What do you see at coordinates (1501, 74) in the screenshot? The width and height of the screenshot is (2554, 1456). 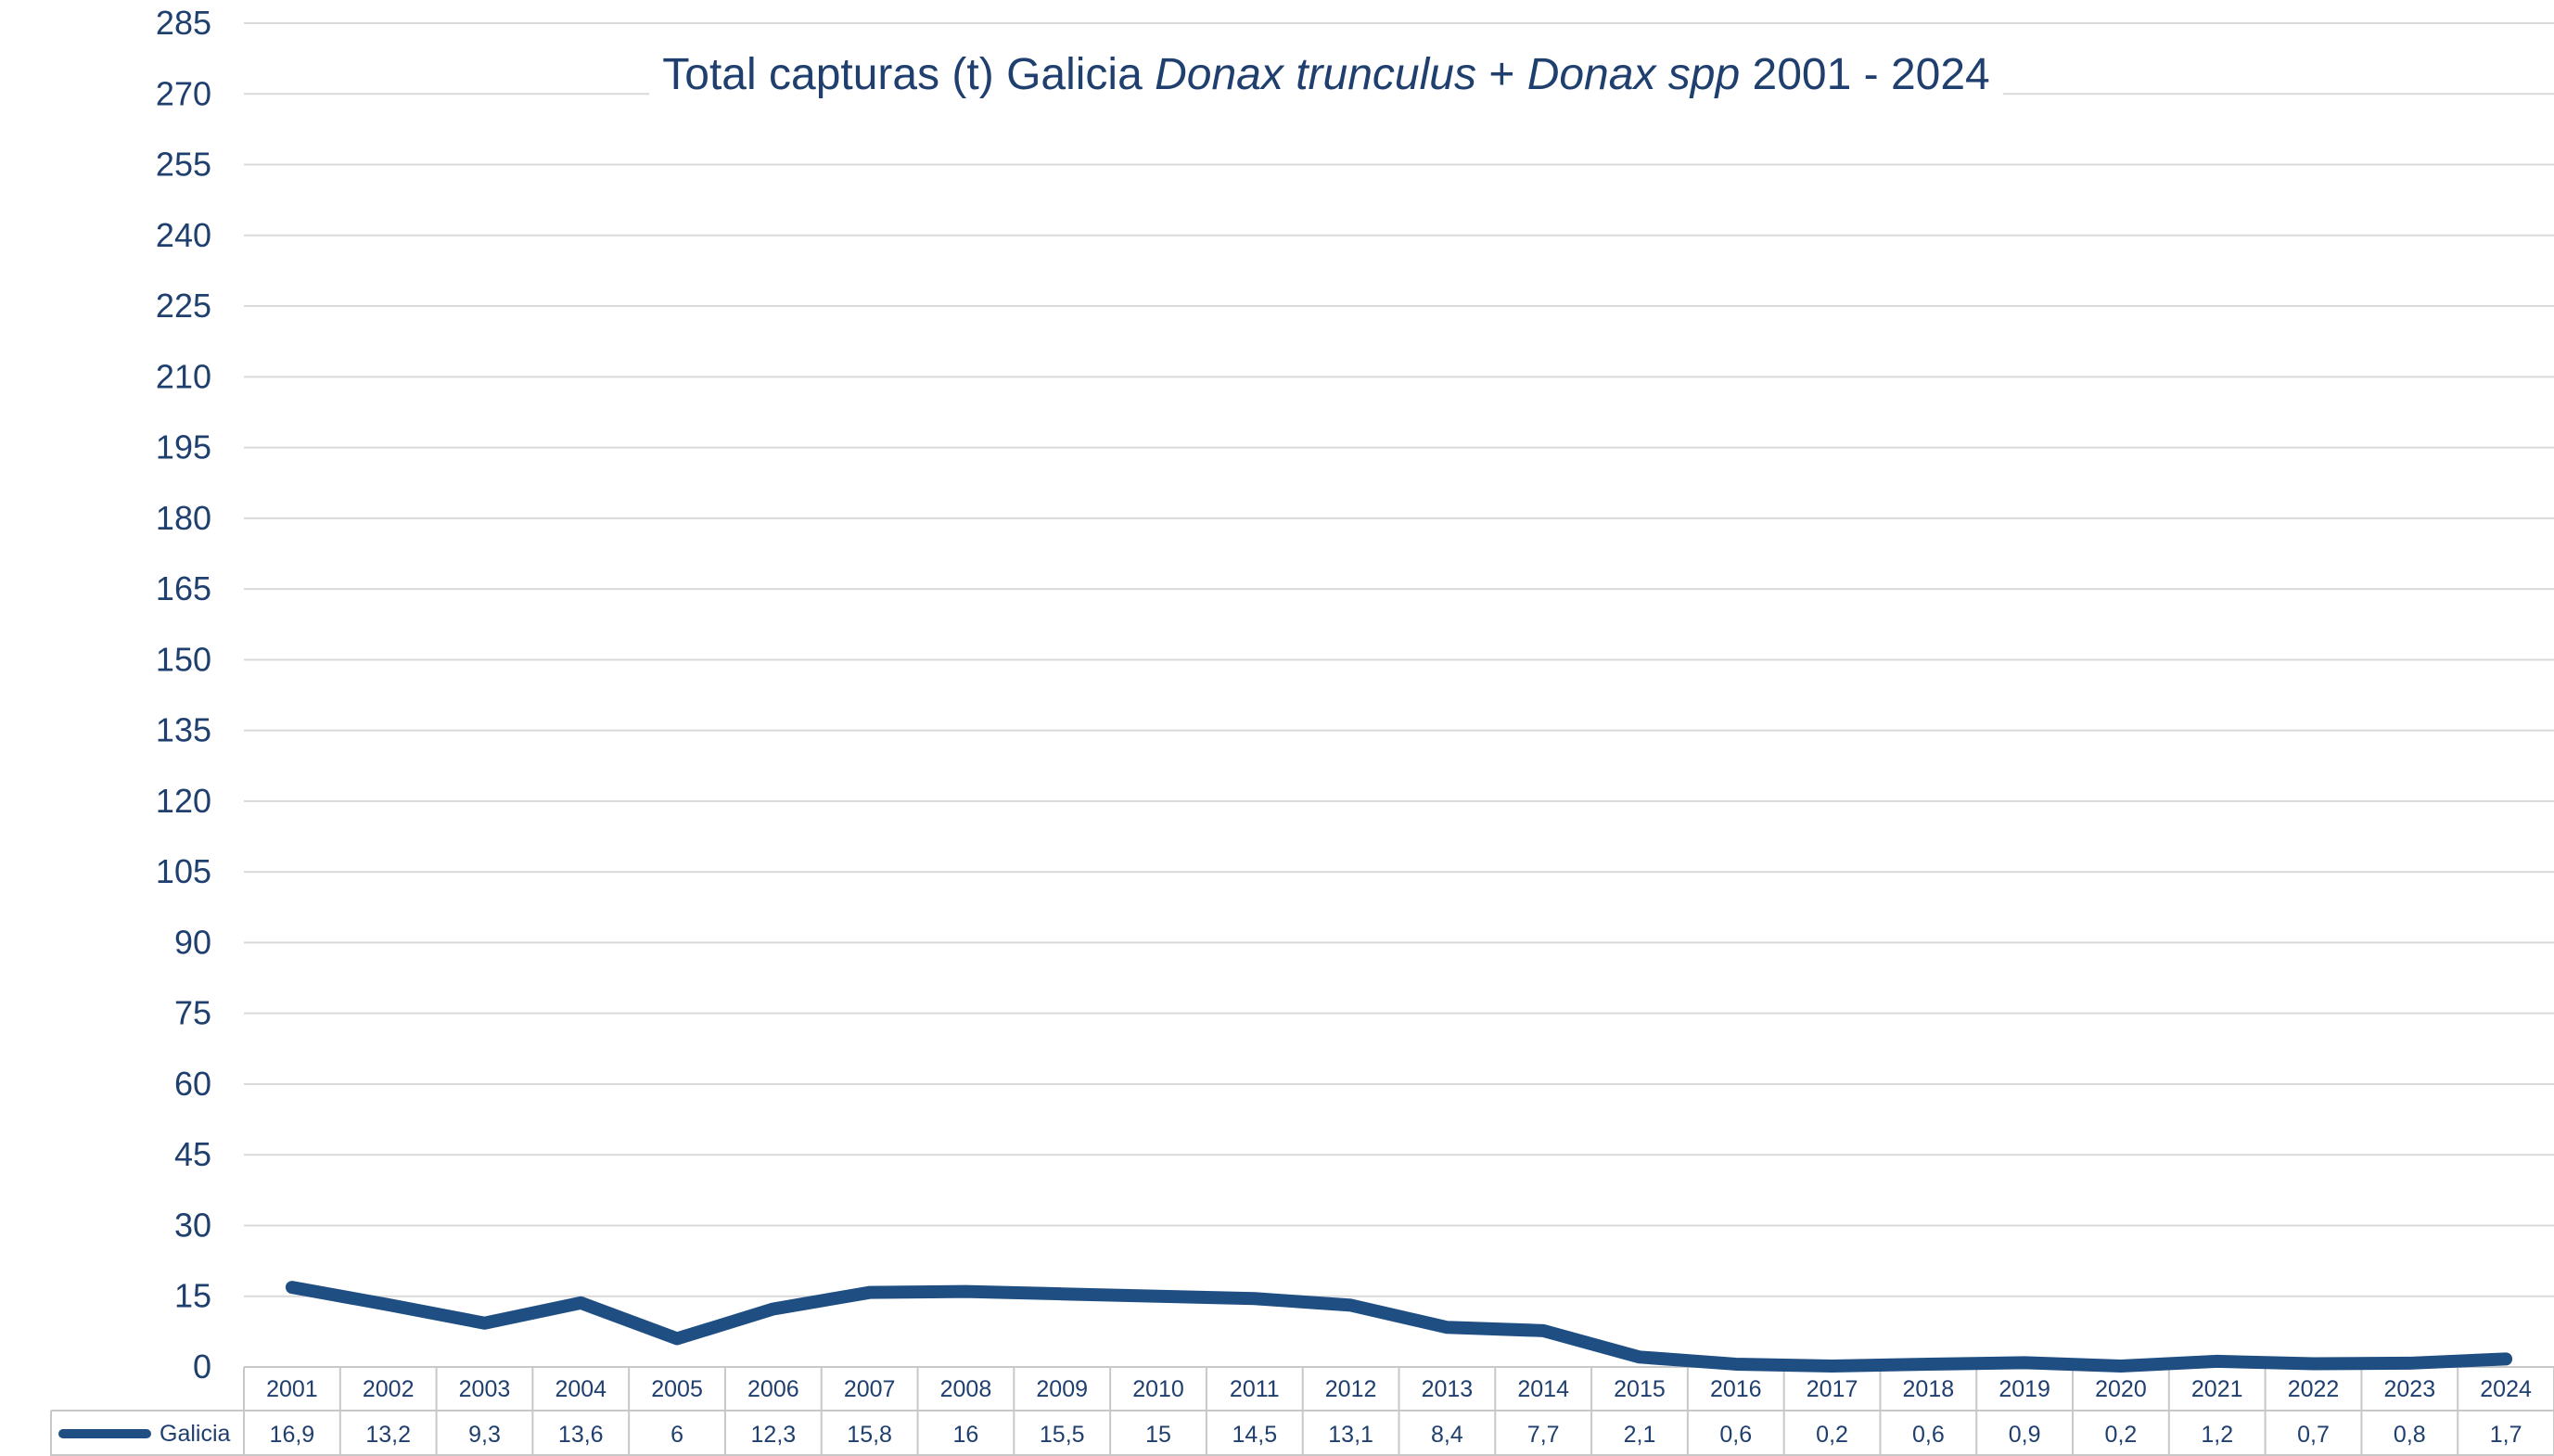 I see `chart-title-part: +` at bounding box center [1501, 74].